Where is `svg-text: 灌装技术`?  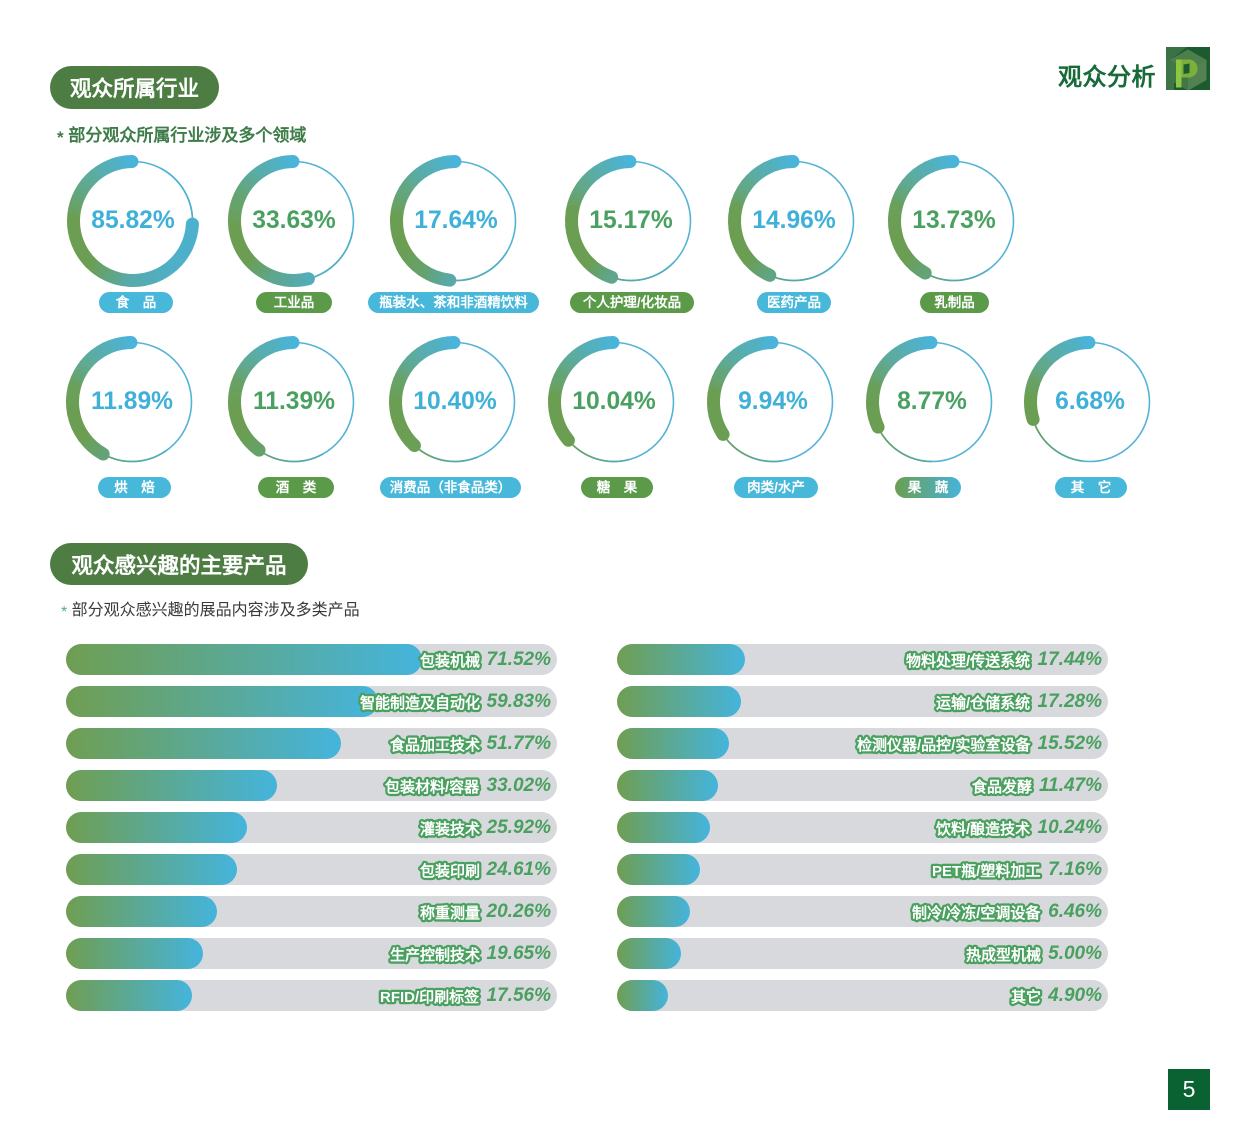 svg-text: 灌装技术 is located at coordinates (450, 829).